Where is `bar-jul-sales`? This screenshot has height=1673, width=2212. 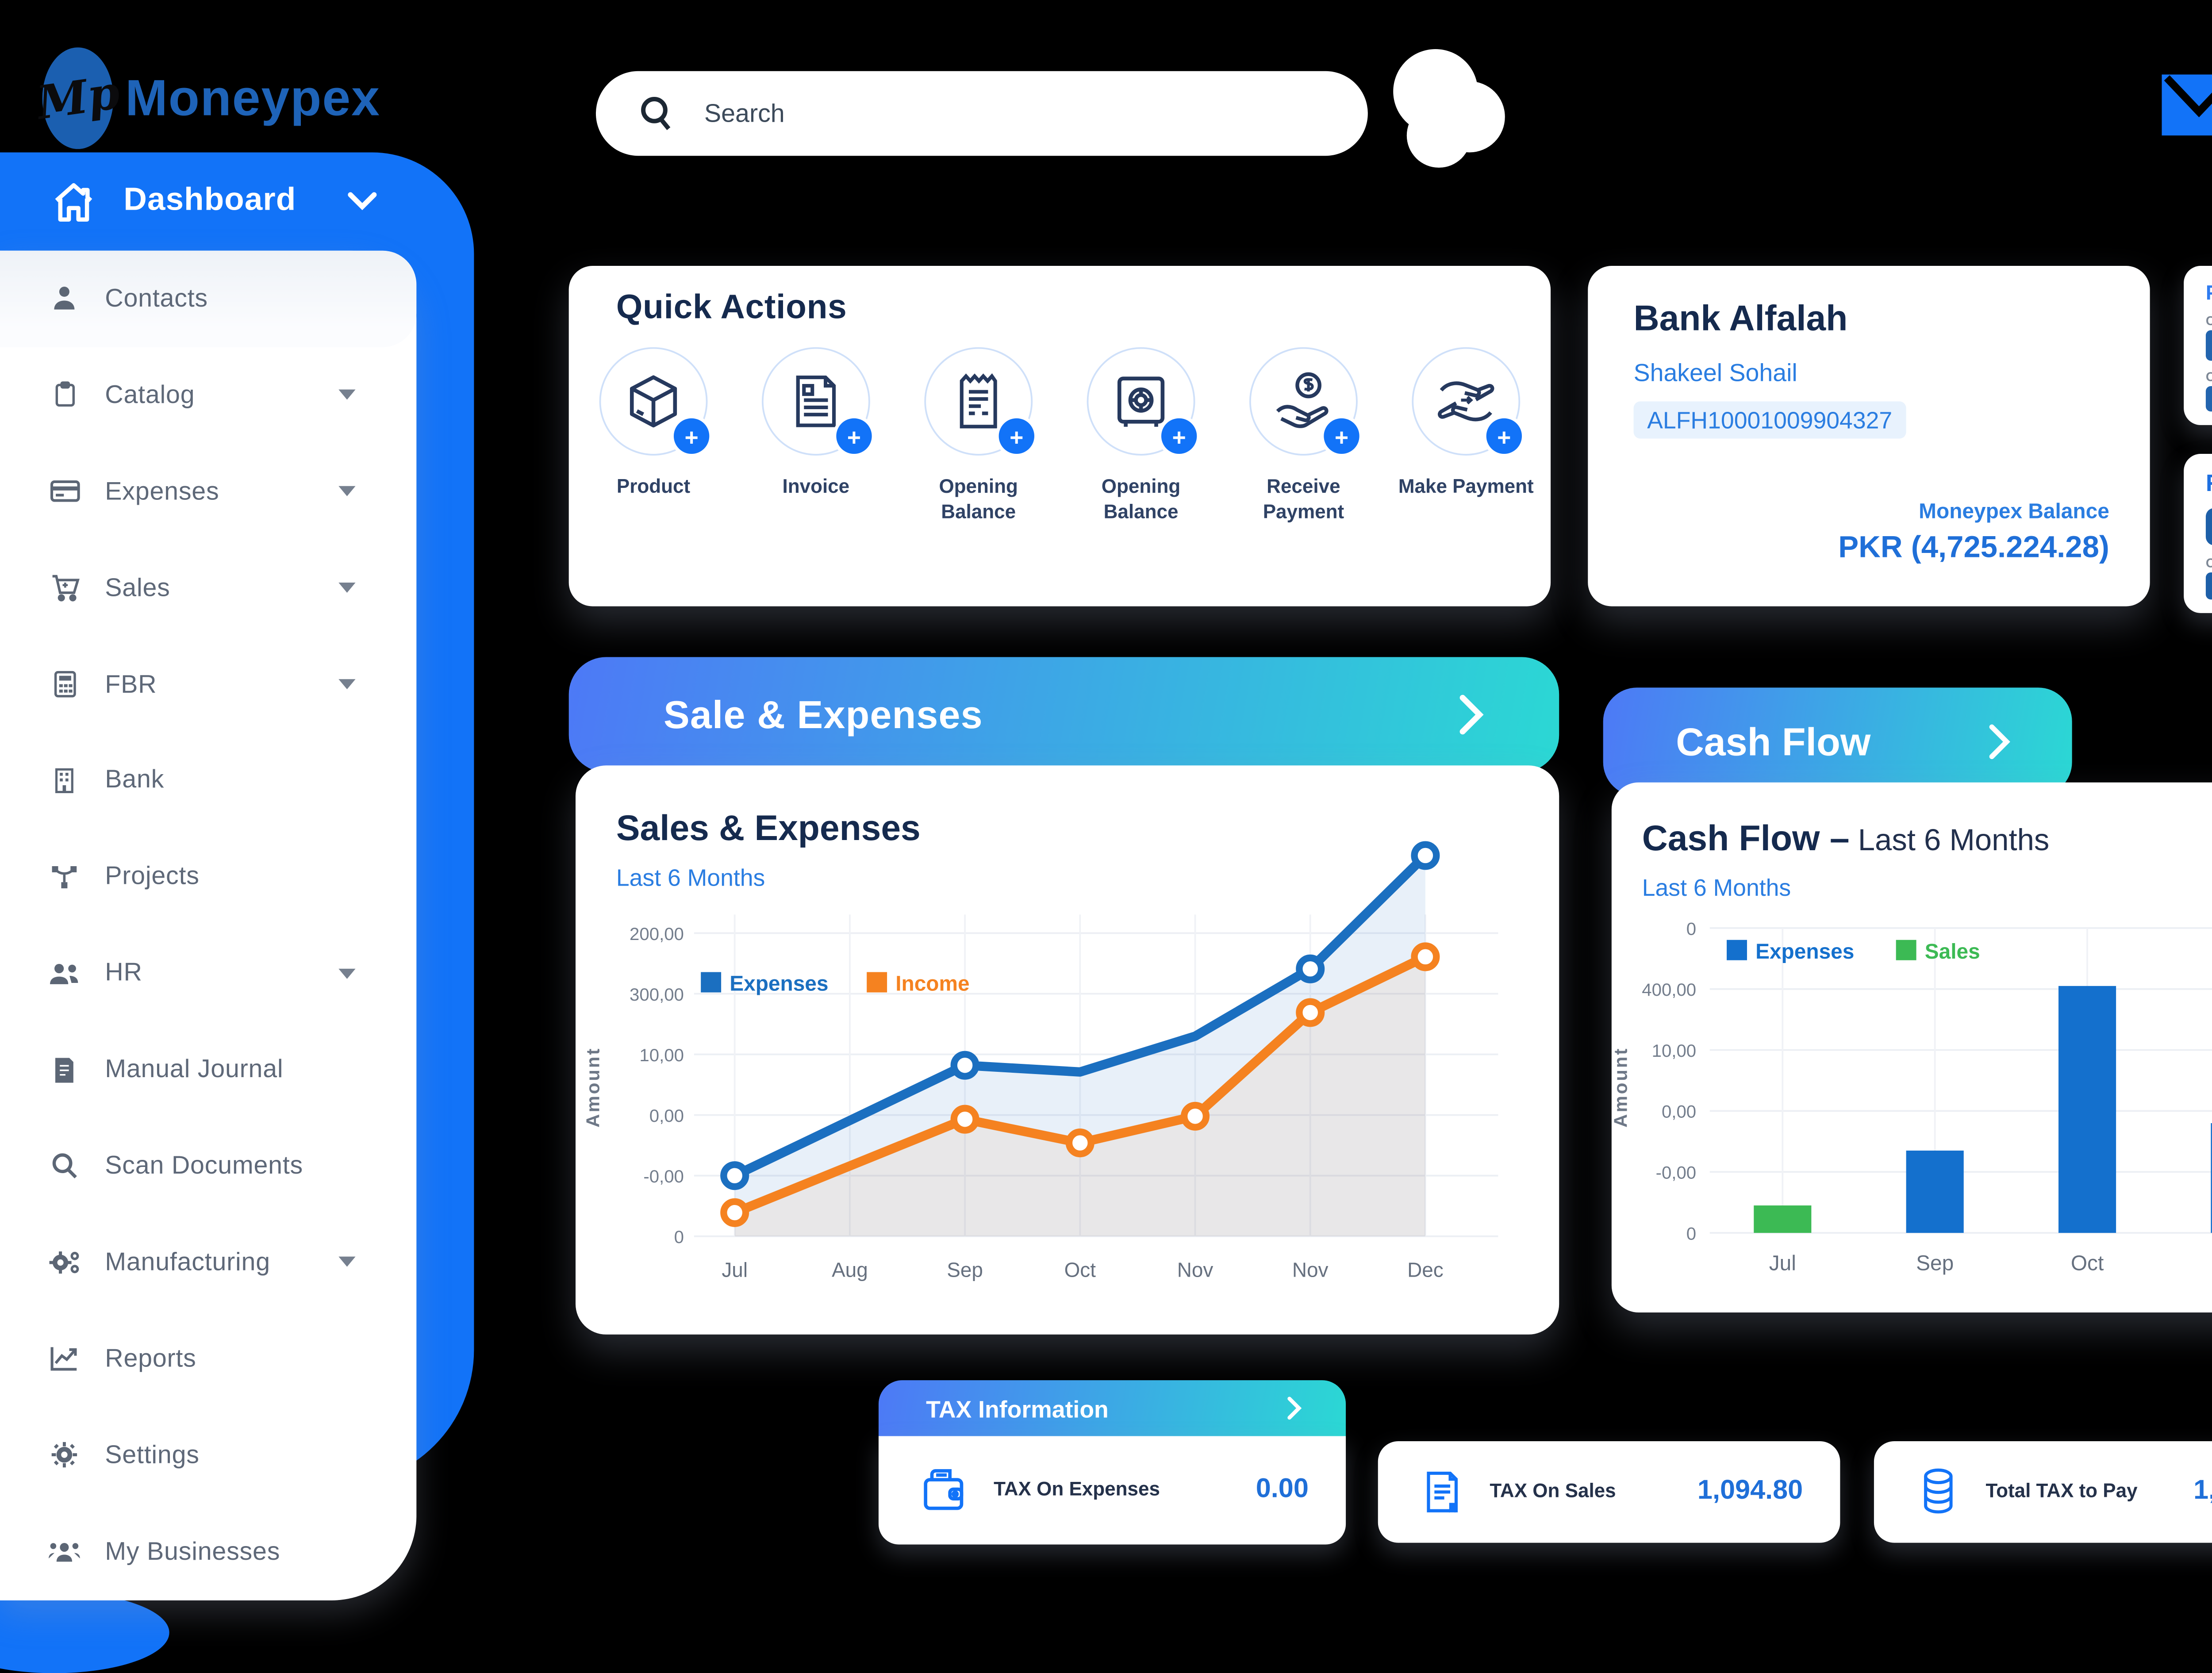 bar-jul-sales is located at coordinates (1783, 1219).